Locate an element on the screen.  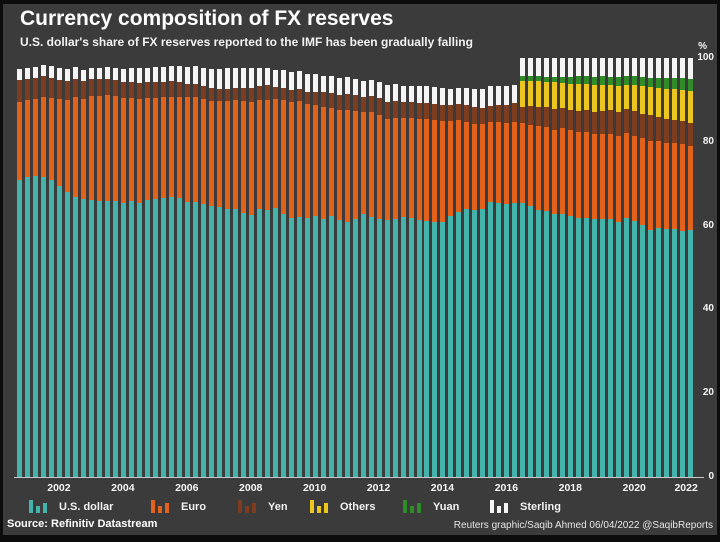
legend-item-yen: Yen is located at coordinates (263, 506).